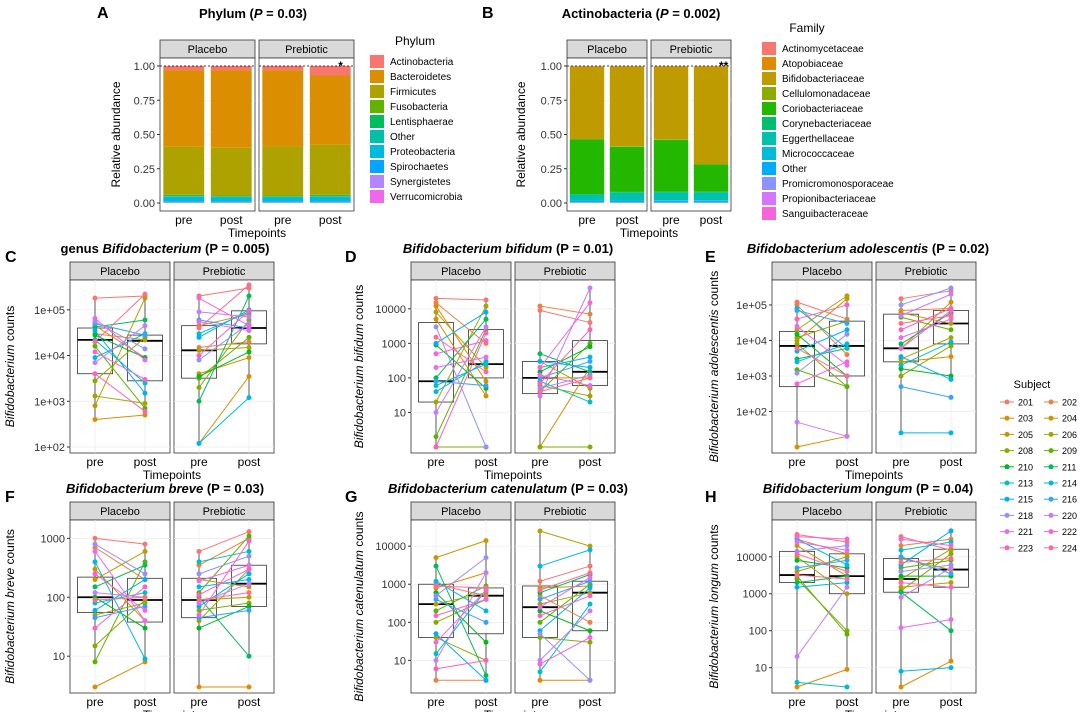  Describe the element at coordinates (10, 497) in the screenshot. I see `panel-label: F` at that location.